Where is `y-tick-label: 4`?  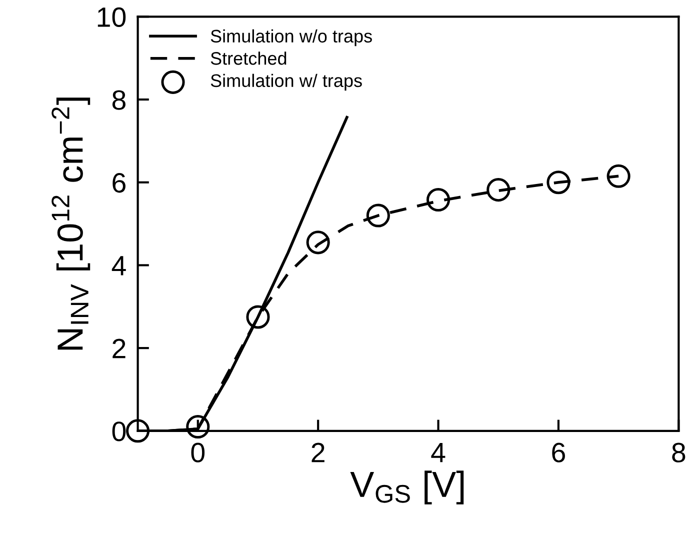 y-tick-label: 4 is located at coordinates (119, 266).